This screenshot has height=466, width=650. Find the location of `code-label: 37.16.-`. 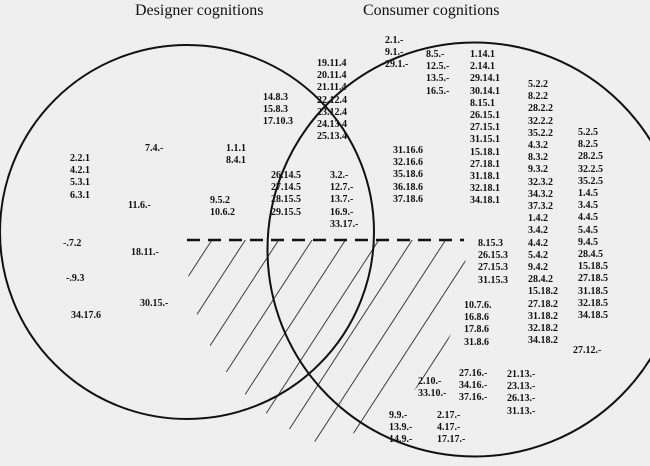

code-label: 37.16.- is located at coordinates (473, 398).